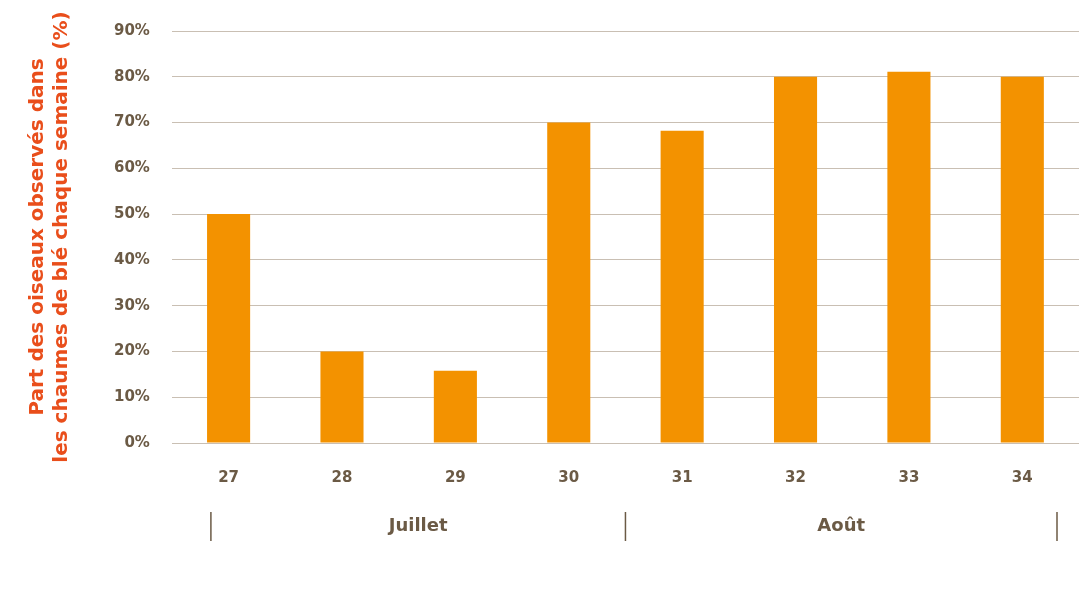 This screenshot has width=1079, height=603. I want to click on y-tick-label: 0%, so click(137, 441).